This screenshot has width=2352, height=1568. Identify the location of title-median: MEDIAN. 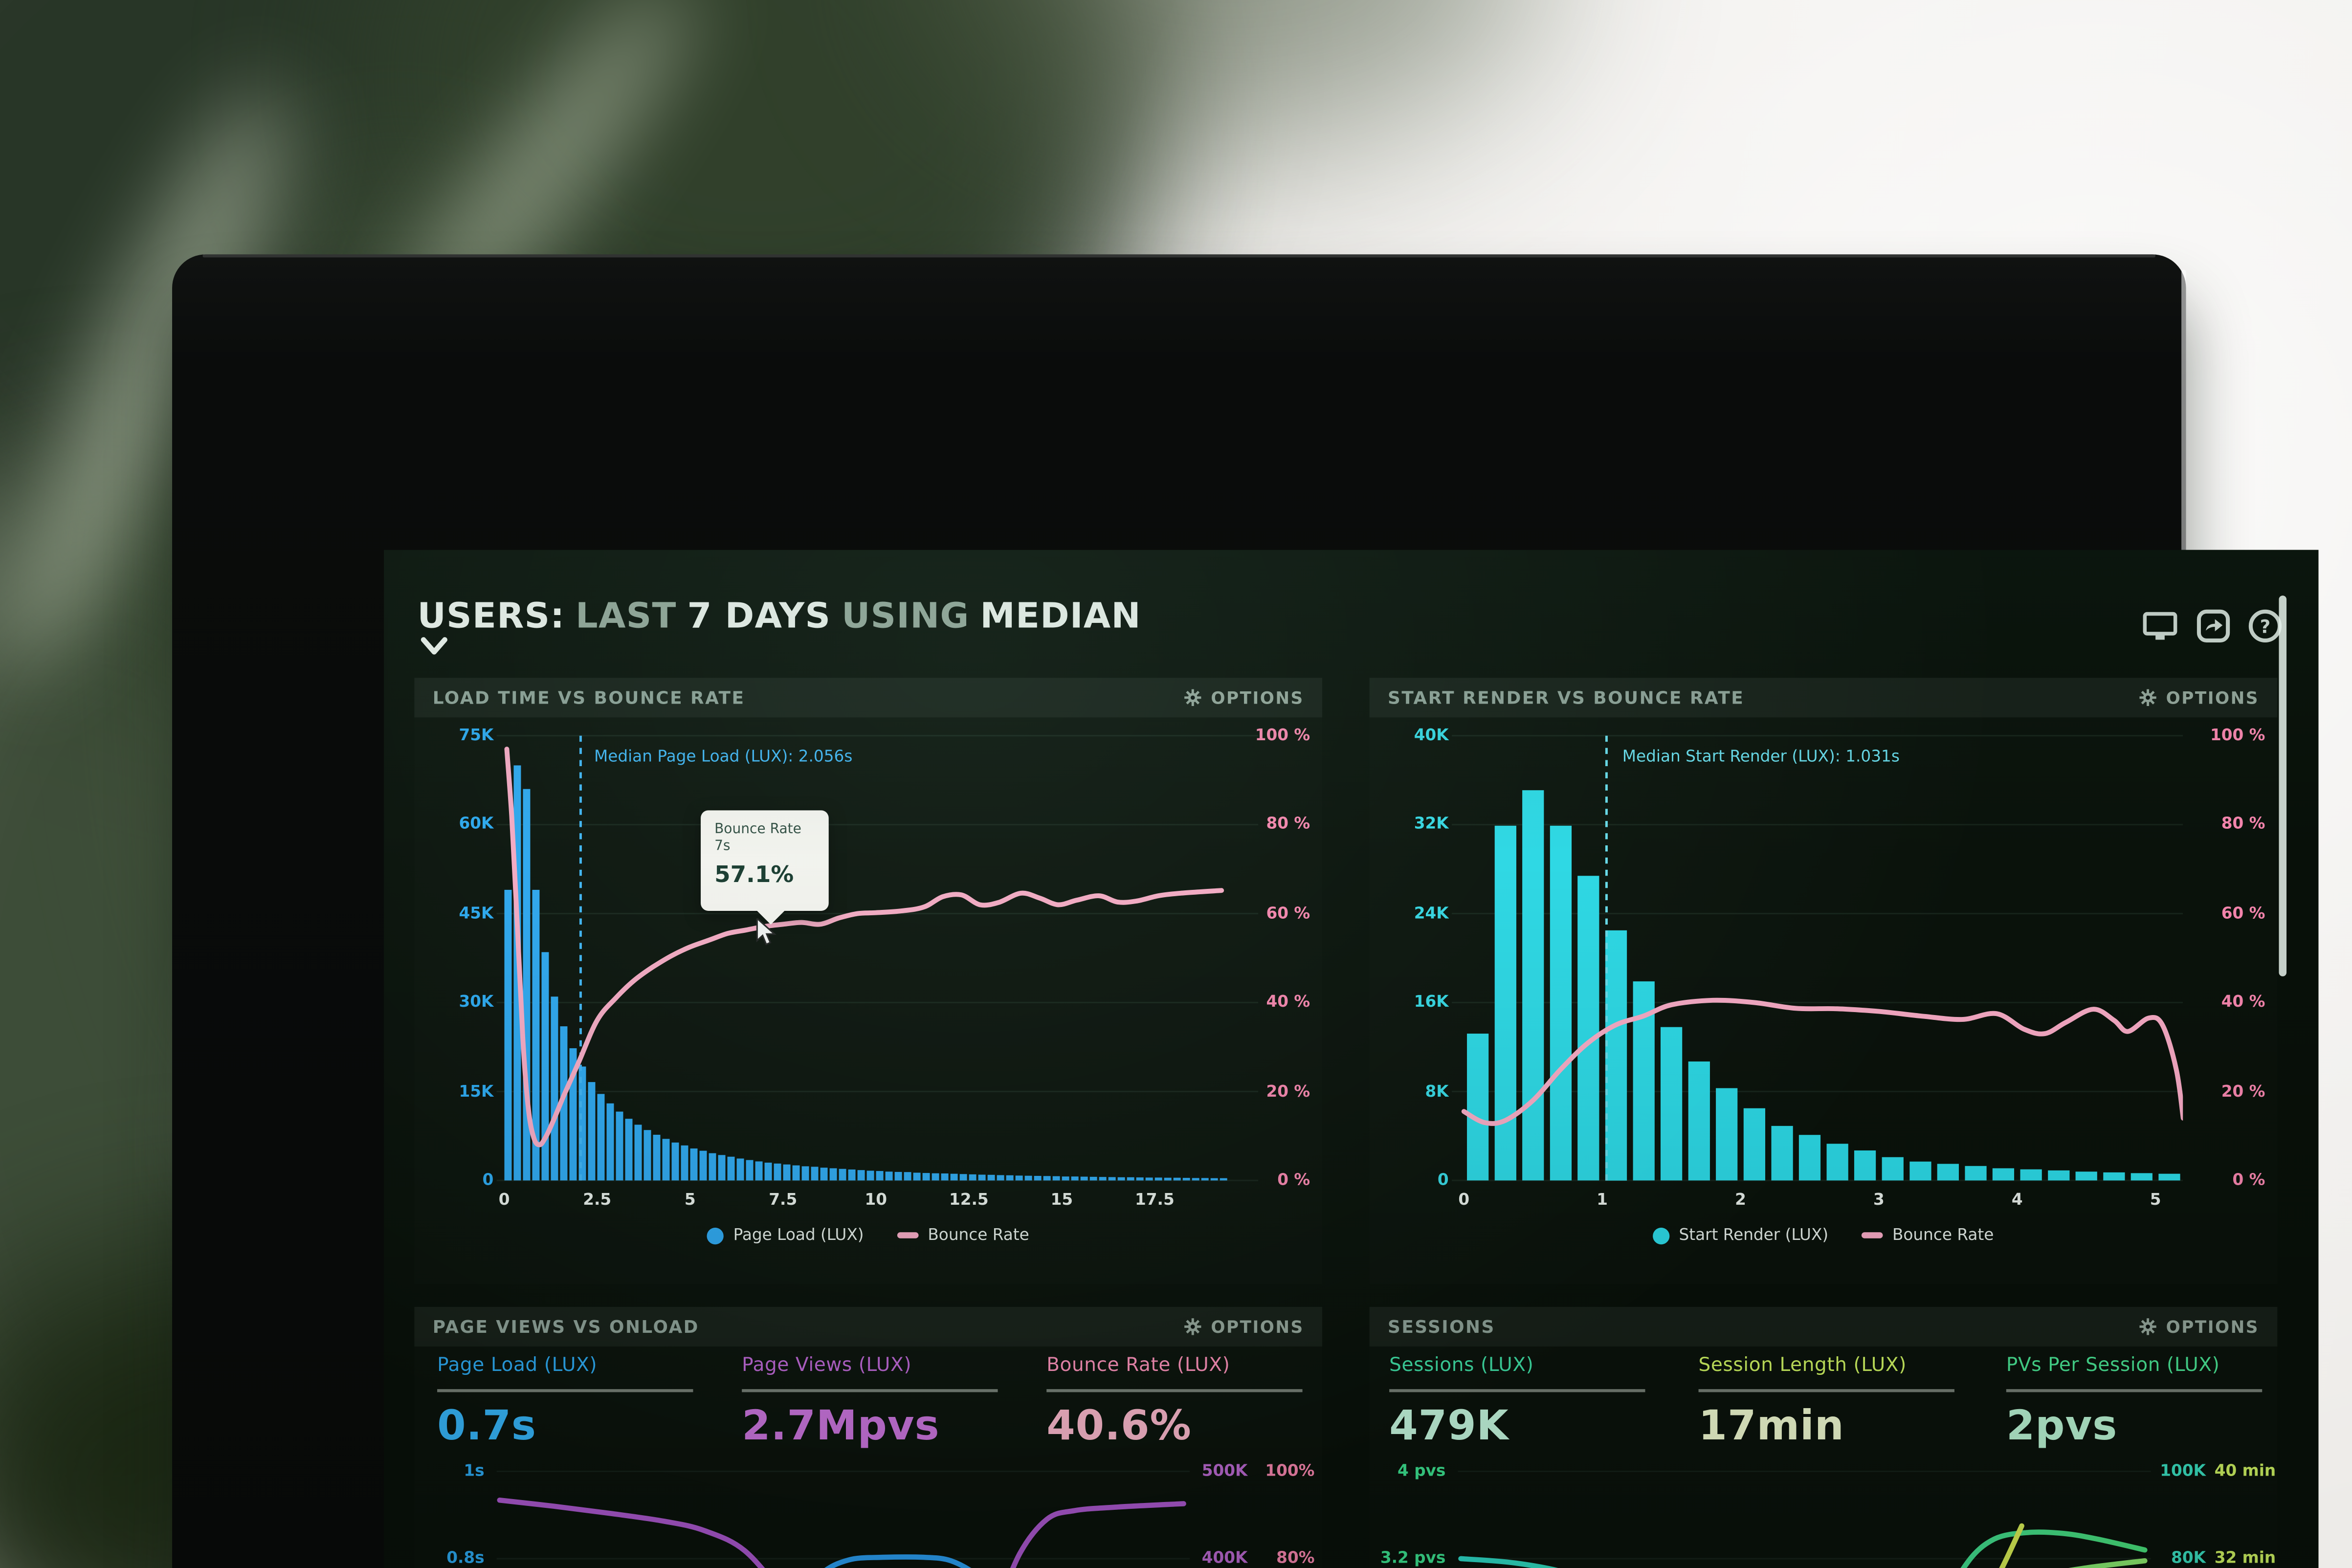
(1060, 617).